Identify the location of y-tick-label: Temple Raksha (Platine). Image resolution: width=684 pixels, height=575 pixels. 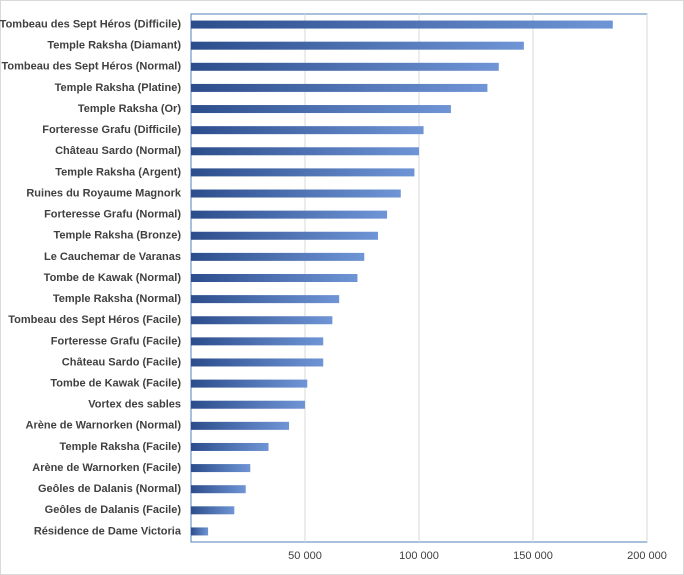
(118, 88).